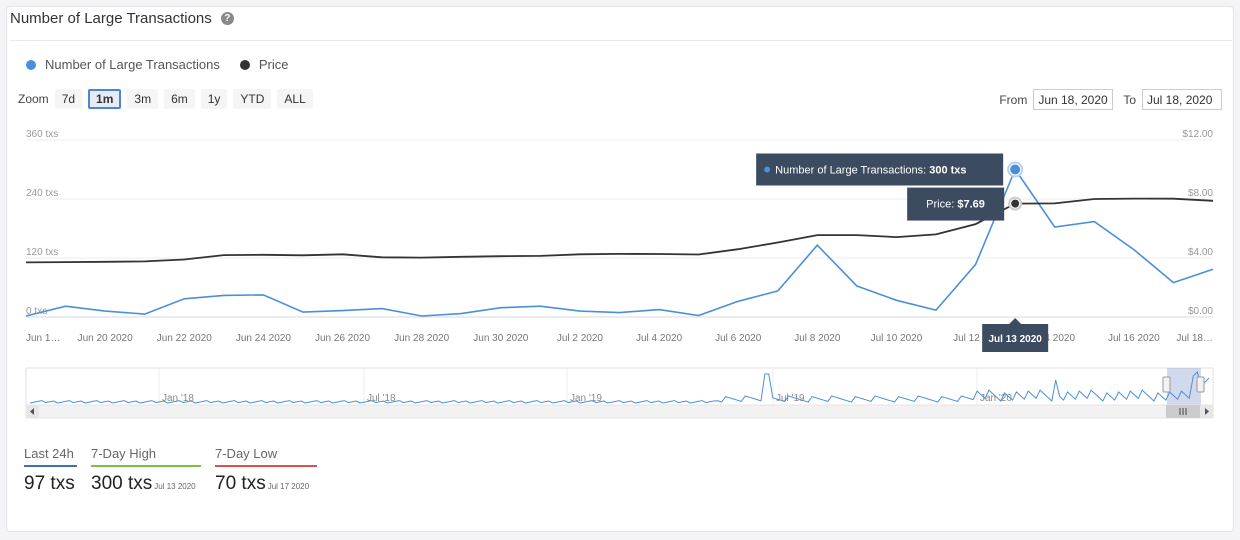 This screenshot has height=540, width=1240. What do you see at coordinates (738, 338) in the screenshot?
I see `x-axis-tick-label: Jul 6 2020` at bounding box center [738, 338].